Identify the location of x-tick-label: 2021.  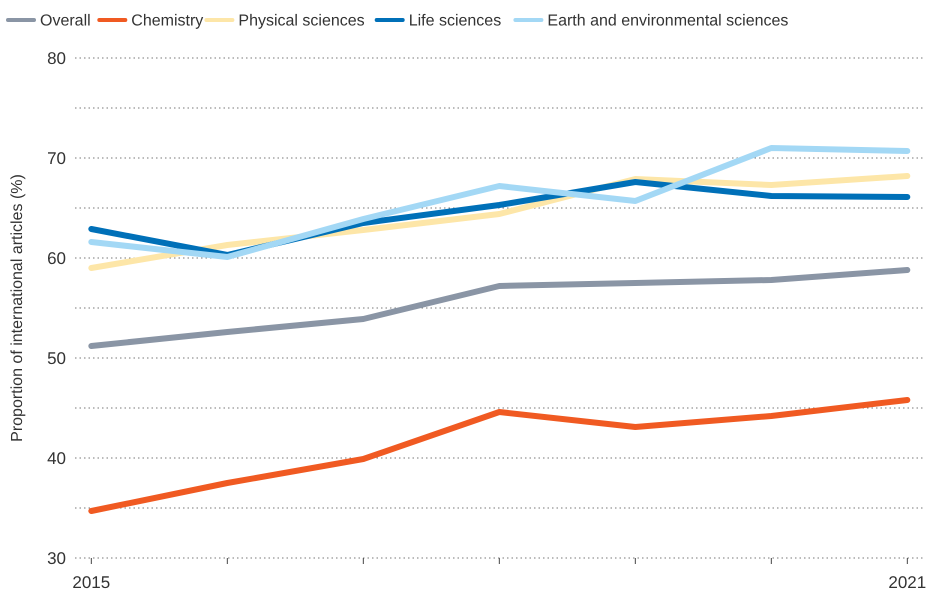
(907, 582).